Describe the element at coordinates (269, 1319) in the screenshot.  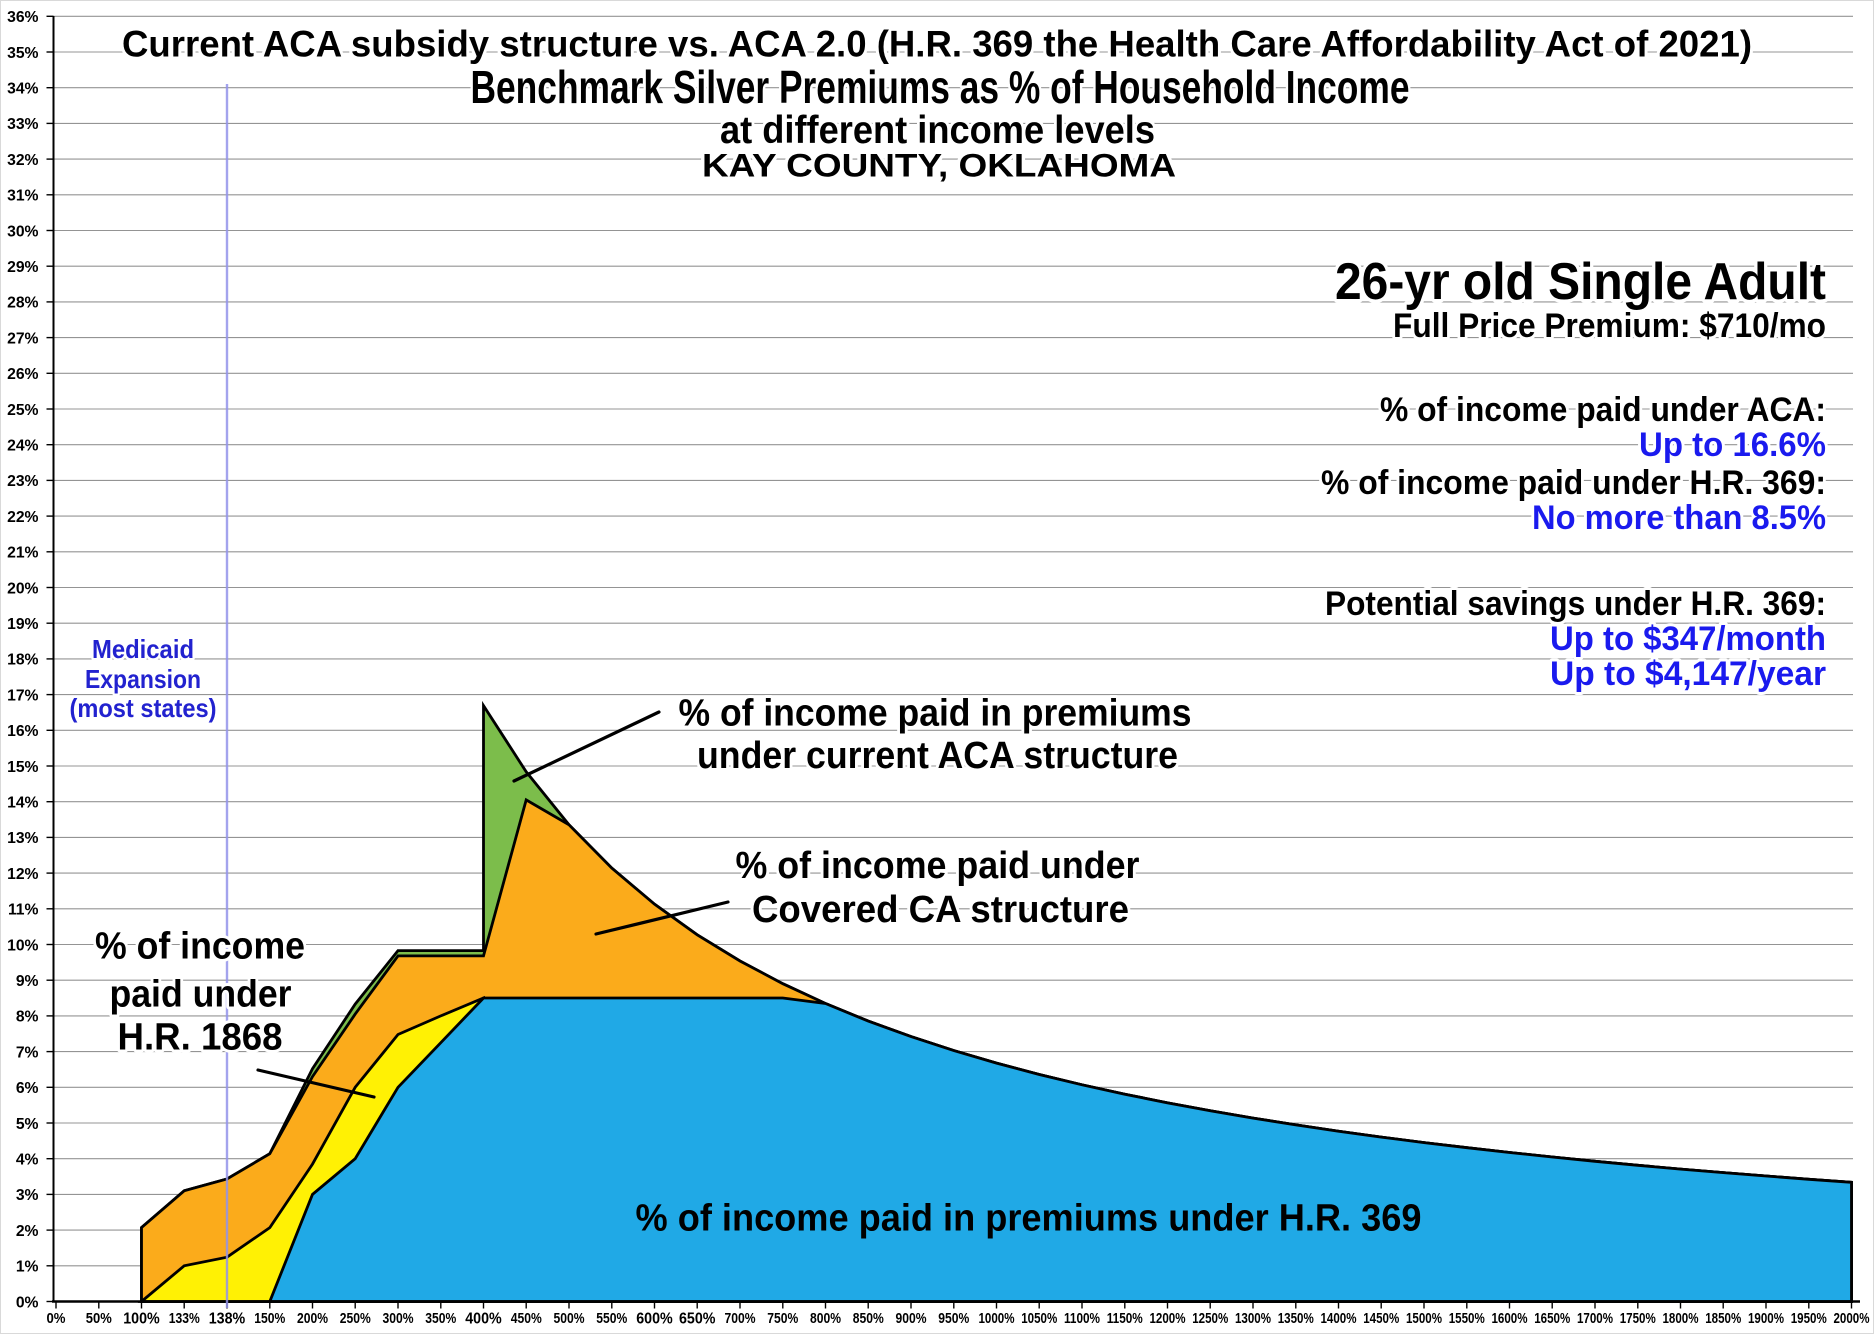
I see `svg-text: 150%` at that location.